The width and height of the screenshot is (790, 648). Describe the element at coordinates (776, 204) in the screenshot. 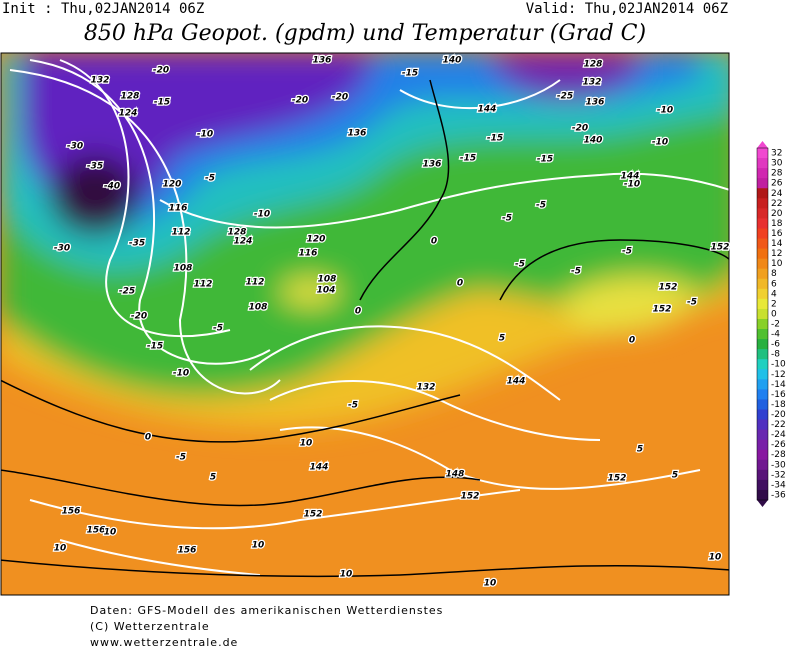

I see `colorbar-label: 22` at that location.